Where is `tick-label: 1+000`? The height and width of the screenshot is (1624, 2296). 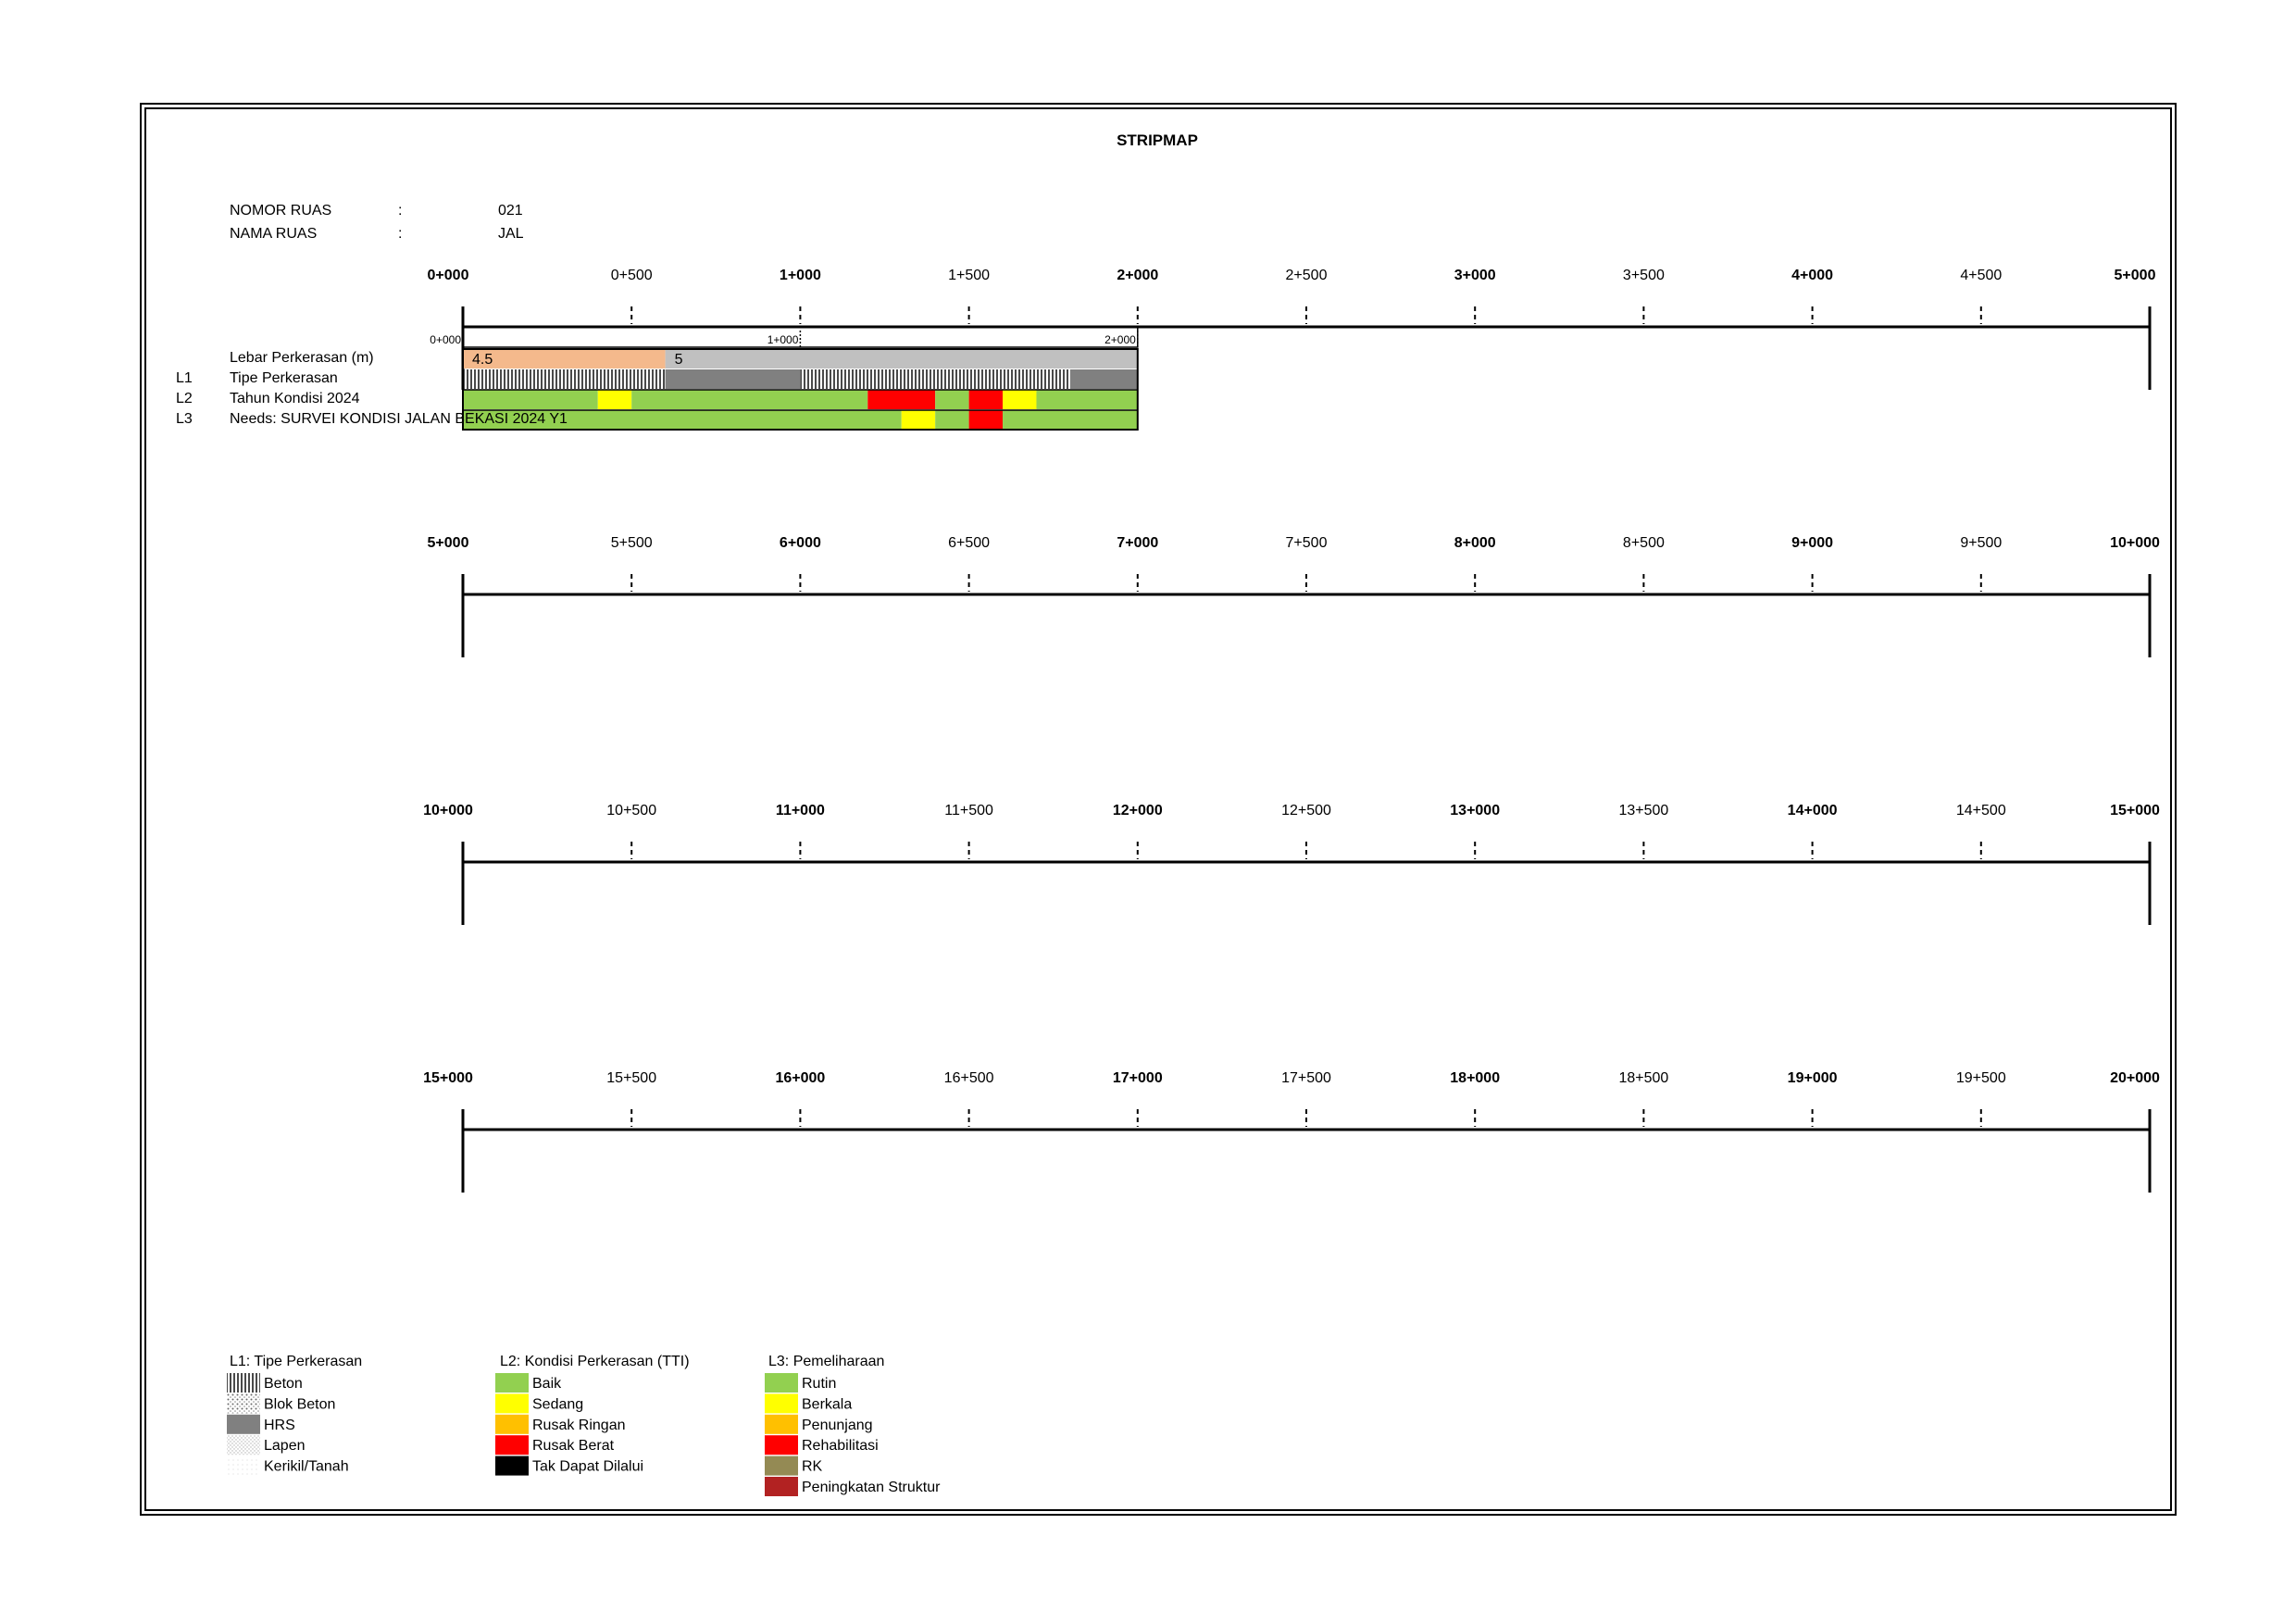
tick-label: 1+000 is located at coordinates (800, 275).